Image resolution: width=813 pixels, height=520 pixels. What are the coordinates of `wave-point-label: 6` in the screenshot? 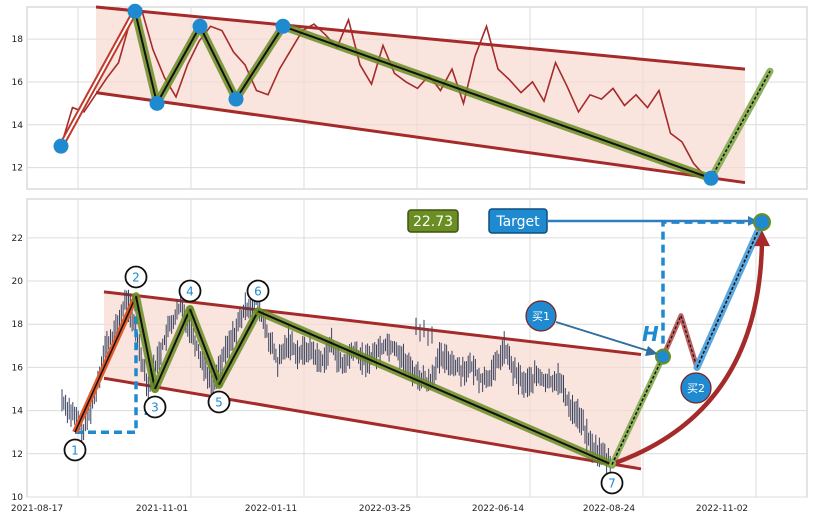 It's located at (258, 292).